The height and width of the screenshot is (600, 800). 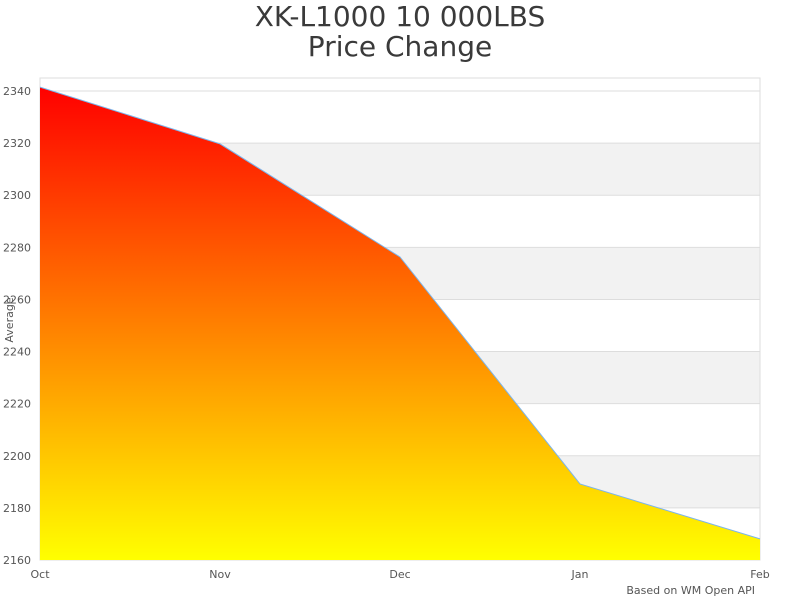 What do you see at coordinates (17, 560) in the screenshot?
I see `y-tick-label: 2160` at bounding box center [17, 560].